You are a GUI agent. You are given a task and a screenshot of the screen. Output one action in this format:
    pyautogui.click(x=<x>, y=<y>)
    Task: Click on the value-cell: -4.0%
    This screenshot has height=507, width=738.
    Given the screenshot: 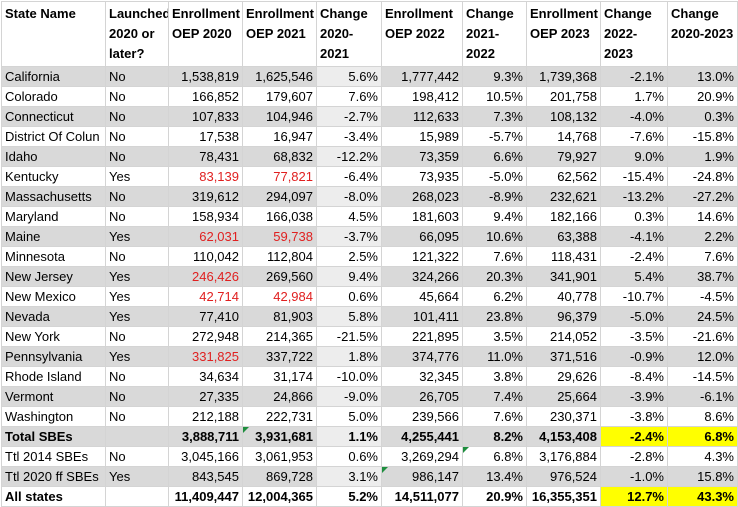 What is the action you would take?
    pyautogui.click(x=634, y=116)
    